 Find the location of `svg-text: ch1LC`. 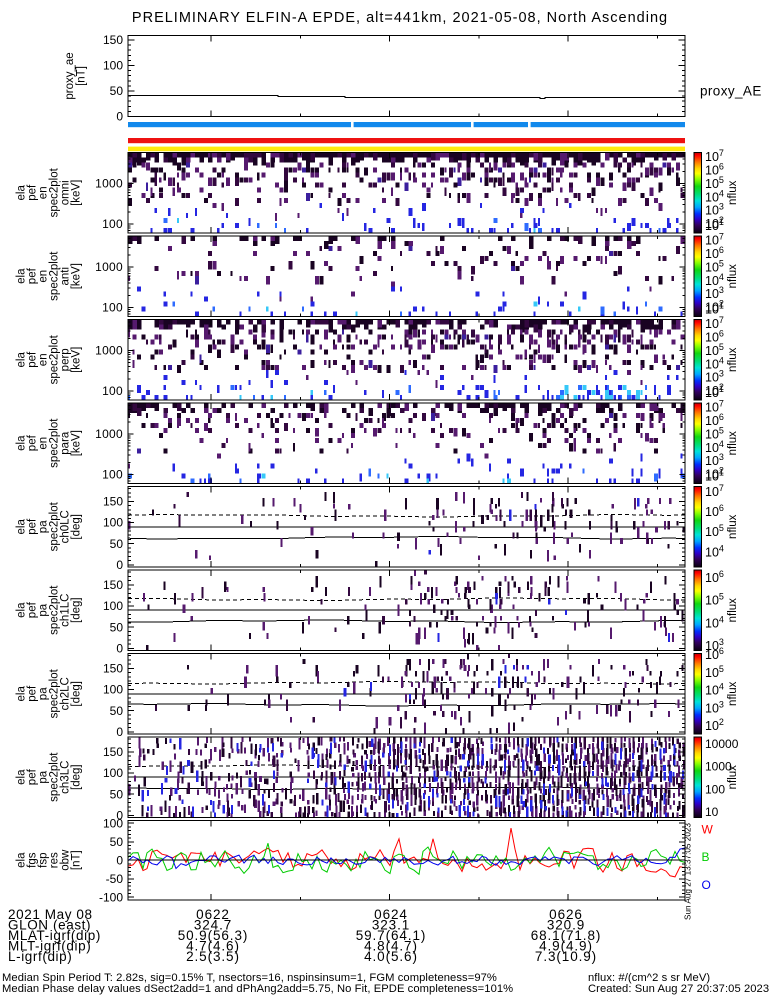

svg-text: ch1LC is located at coordinates (66, 610).